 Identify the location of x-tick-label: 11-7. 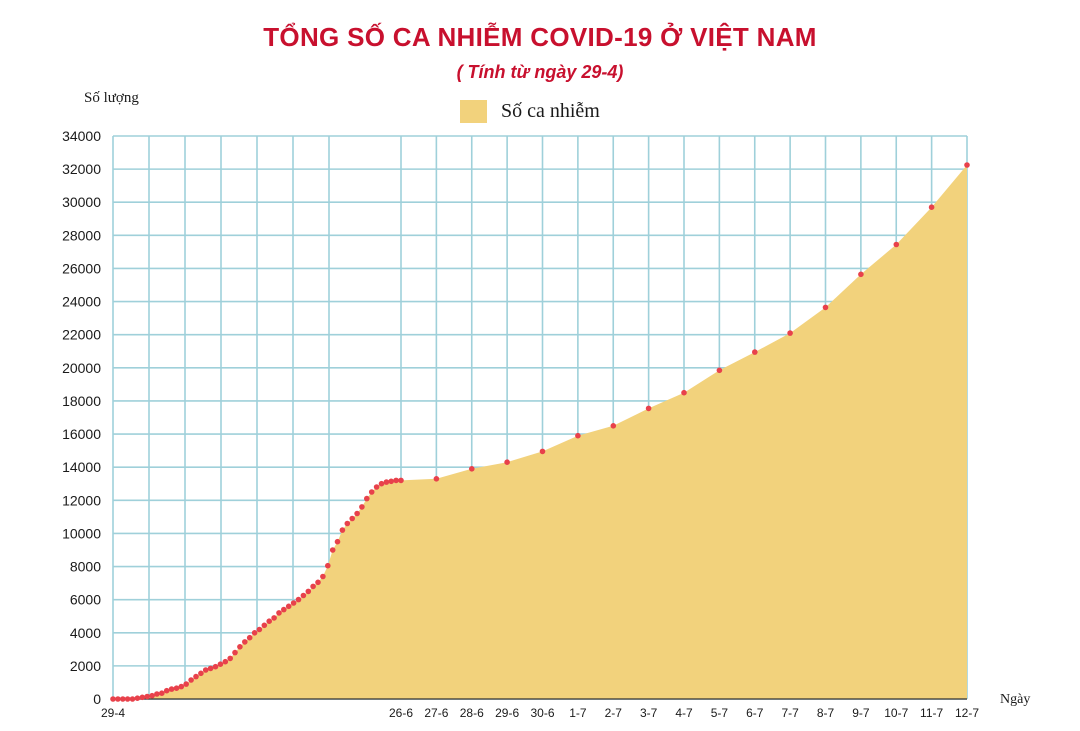
(931, 713).